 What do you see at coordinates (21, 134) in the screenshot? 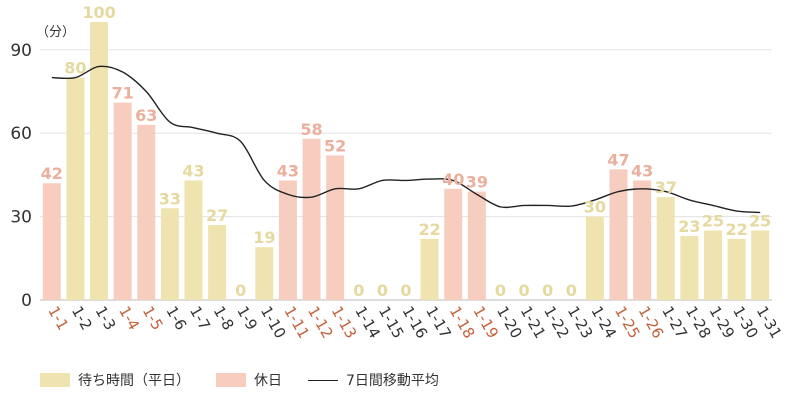
I see `y-tick-label: 60` at bounding box center [21, 134].